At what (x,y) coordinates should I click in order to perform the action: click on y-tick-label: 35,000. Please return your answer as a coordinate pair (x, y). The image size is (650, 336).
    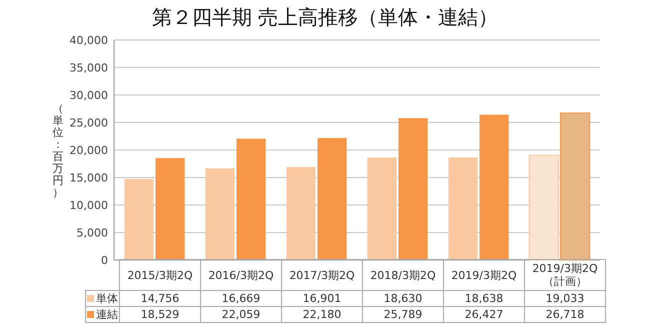
    Looking at the image, I should click on (89, 68).